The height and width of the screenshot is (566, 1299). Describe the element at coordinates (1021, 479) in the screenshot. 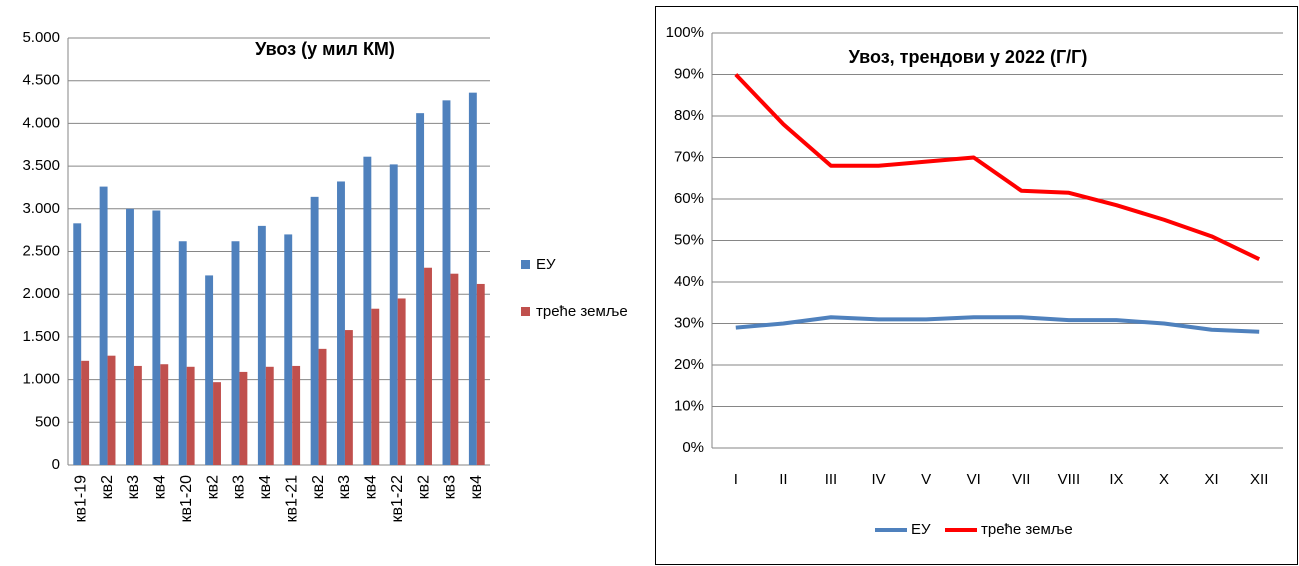

I see `x-tick-label: VII` at that location.